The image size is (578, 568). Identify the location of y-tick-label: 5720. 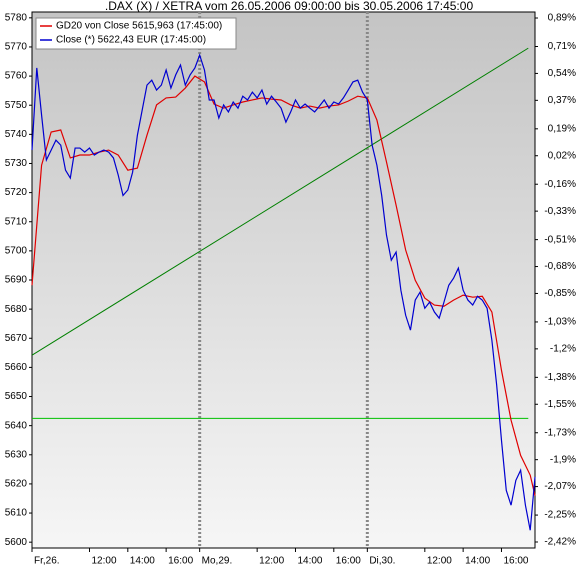
(16, 192).